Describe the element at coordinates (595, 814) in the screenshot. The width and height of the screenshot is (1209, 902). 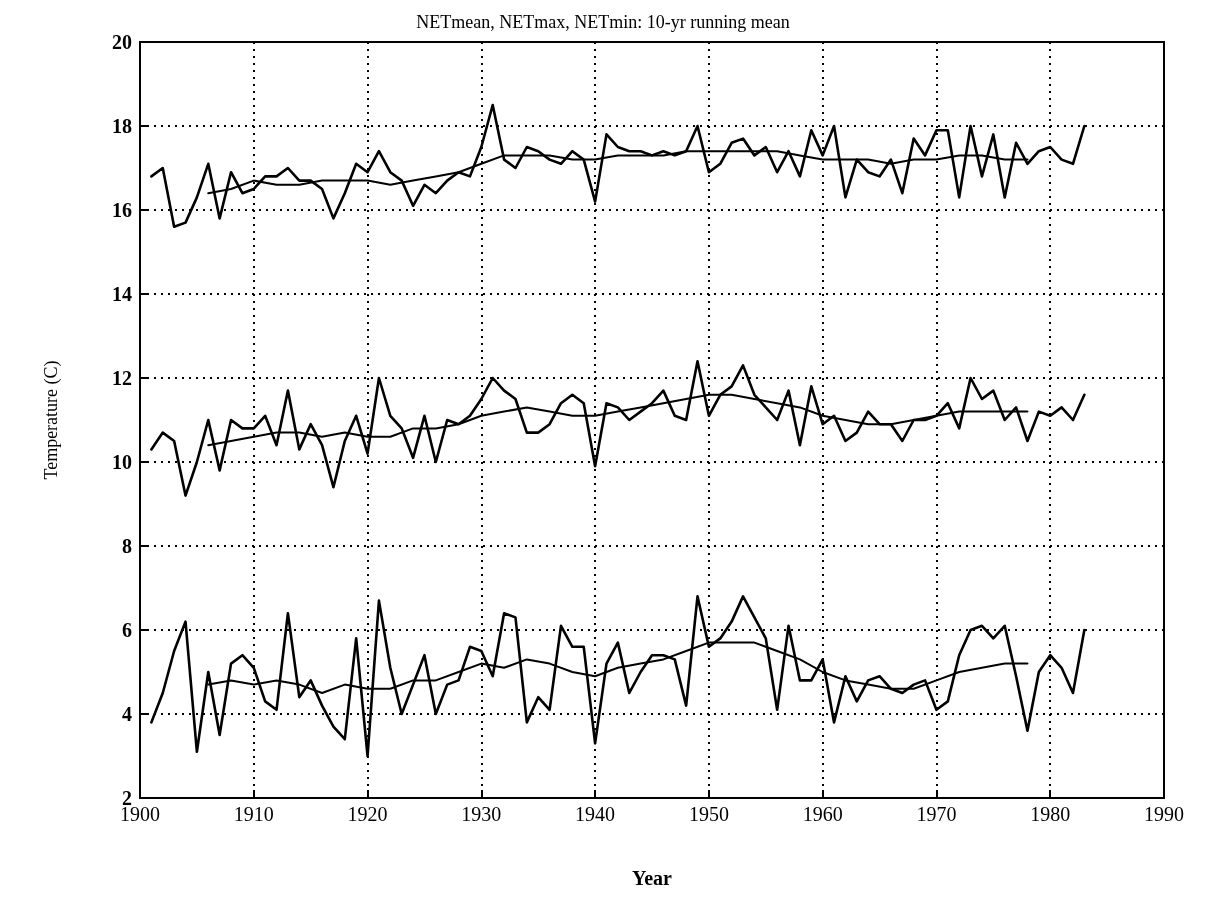
I see `x-tick-label: 1940` at that location.